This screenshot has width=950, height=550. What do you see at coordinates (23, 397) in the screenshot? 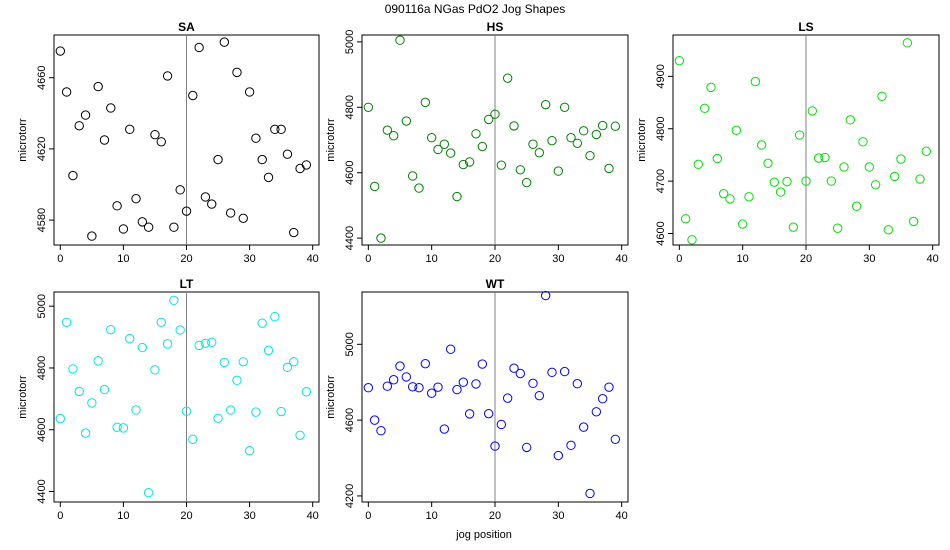
I see `y-axis-label: microtorr` at bounding box center [23, 397].